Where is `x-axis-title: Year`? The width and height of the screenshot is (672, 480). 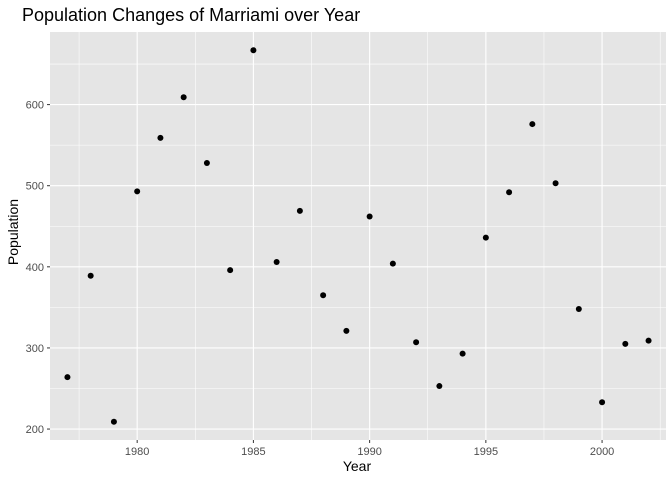 x-axis-title: Year is located at coordinates (357, 466).